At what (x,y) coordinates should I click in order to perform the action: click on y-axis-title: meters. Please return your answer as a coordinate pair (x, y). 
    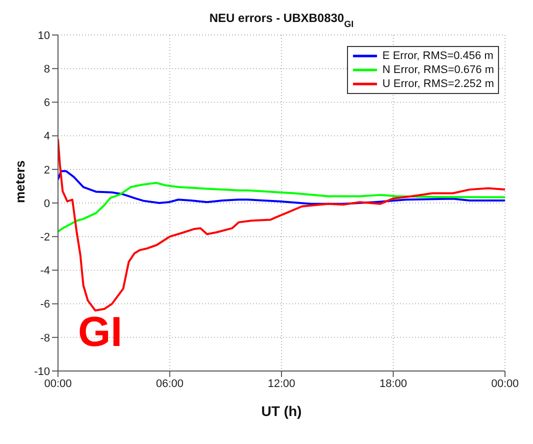
    Looking at the image, I should click on (20, 181).